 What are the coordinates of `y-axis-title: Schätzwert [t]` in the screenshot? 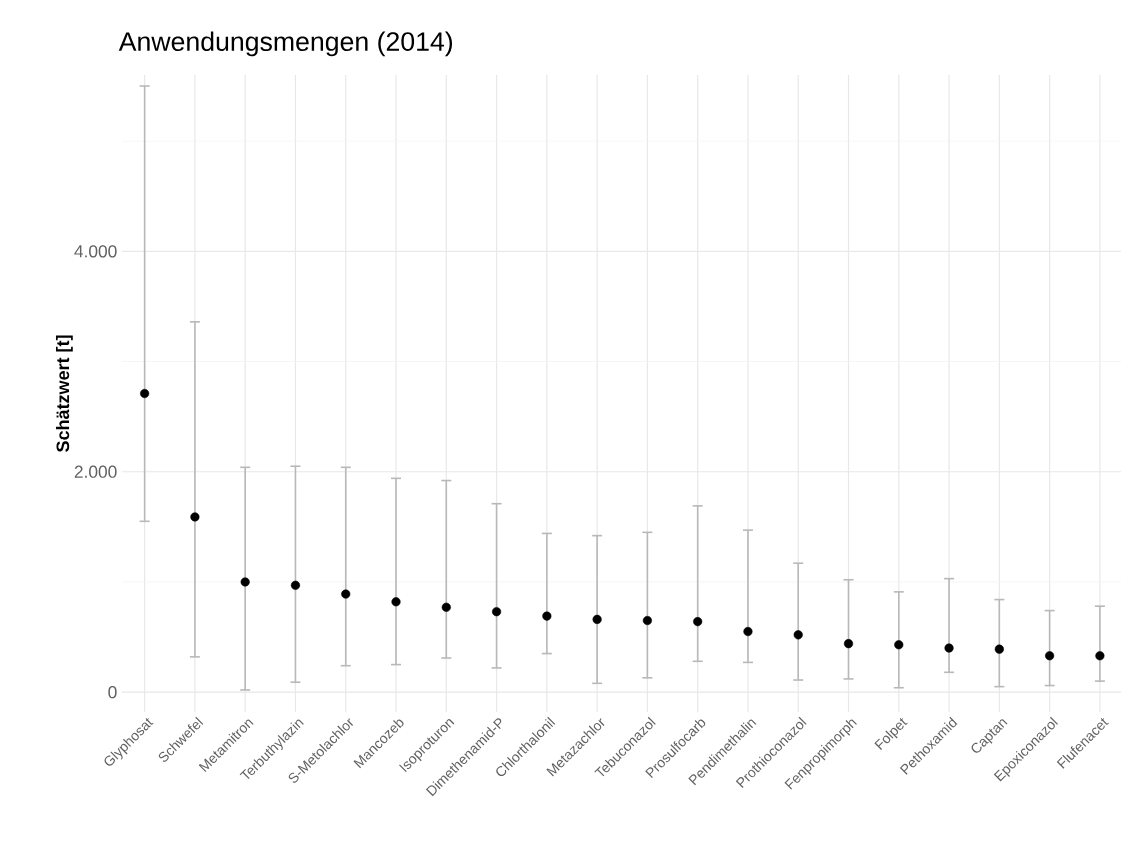 It's located at (64, 393).